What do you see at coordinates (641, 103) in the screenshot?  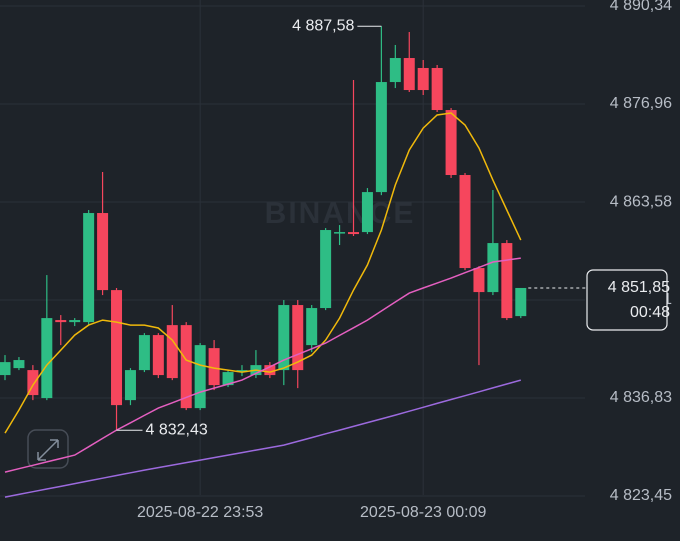 I see `y-tick-label: 4 876,96` at bounding box center [641, 103].